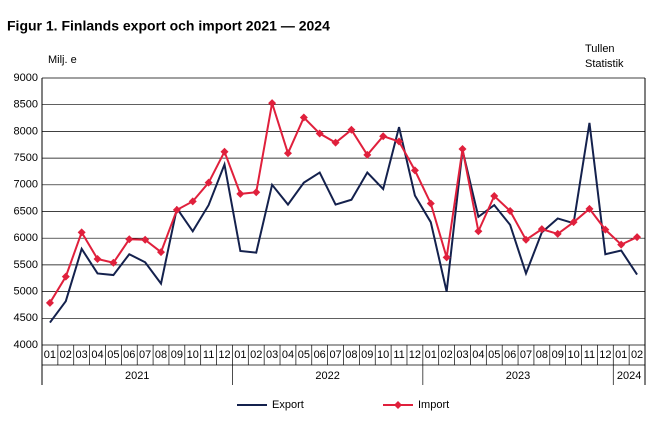 The width and height of the screenshot is (661, 432). Describe the element at coordinates (433, 405) in the screenshot. I see `legend-label: Import` at that location.